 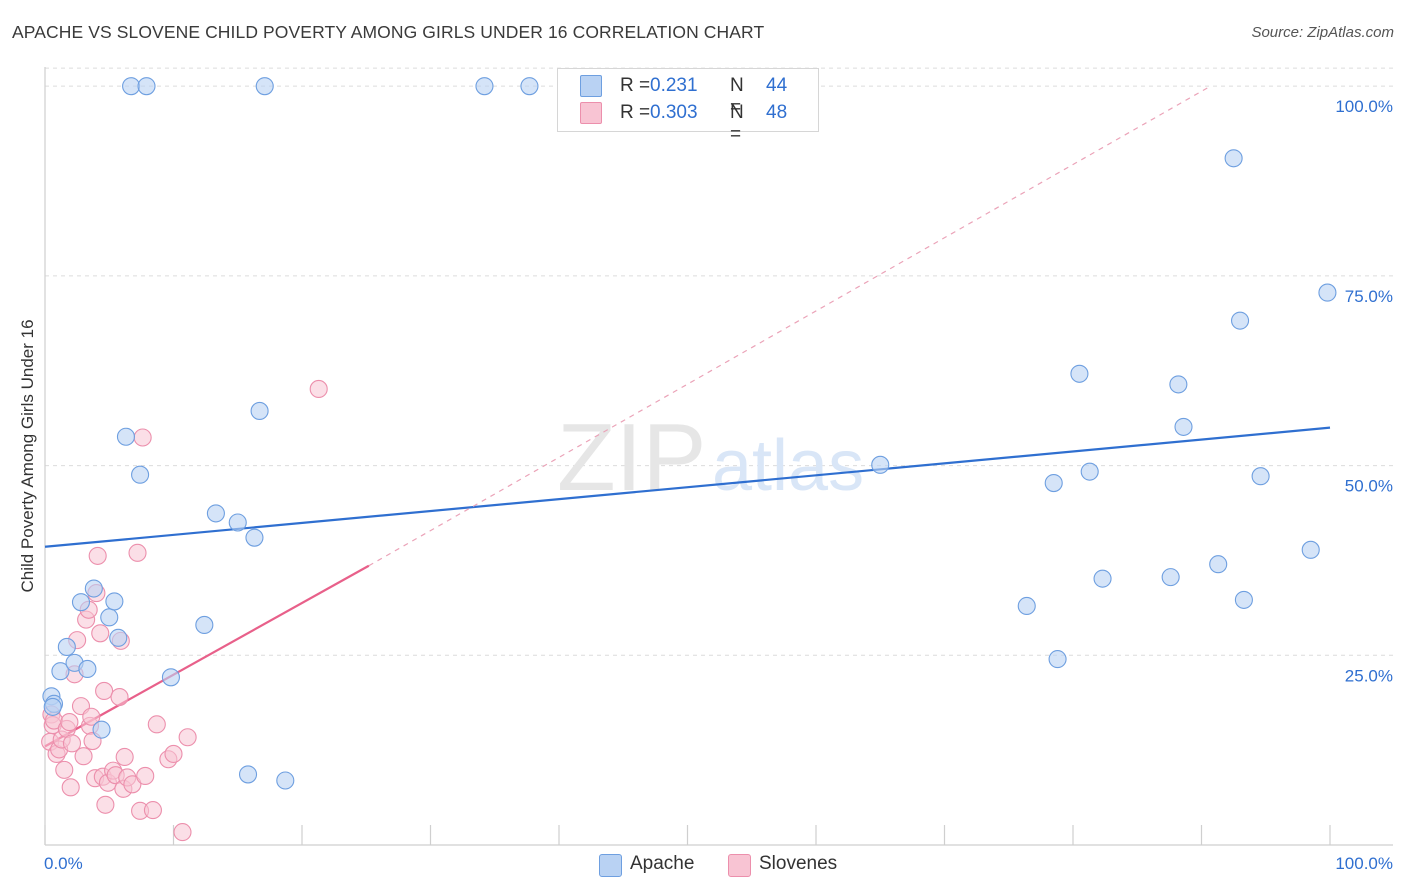 I want to click on slovene-legend-label: Slovenes, so click(x=798, y=863).